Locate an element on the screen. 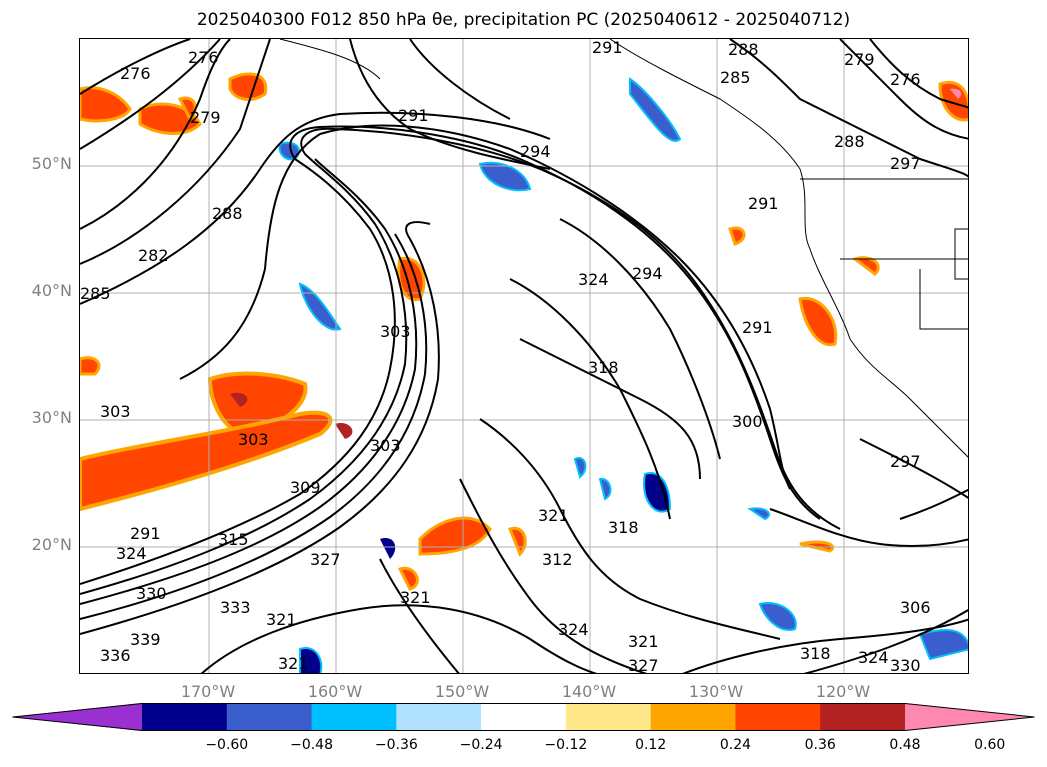 Image resolution: width=1047 pixels, height=767 pixels. lon-label: 160°W is located at coordinates (335, 691).